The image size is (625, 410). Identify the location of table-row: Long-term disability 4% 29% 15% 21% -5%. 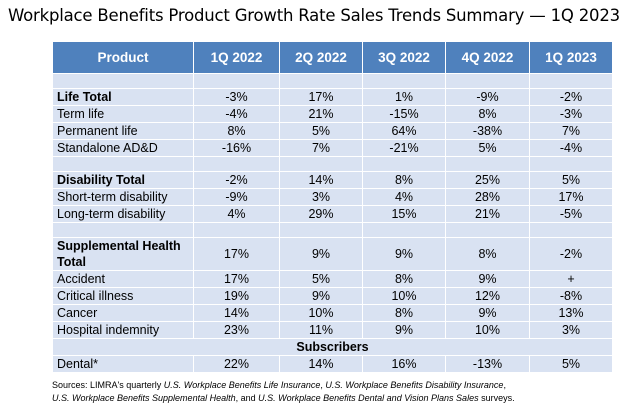
(332, 214).